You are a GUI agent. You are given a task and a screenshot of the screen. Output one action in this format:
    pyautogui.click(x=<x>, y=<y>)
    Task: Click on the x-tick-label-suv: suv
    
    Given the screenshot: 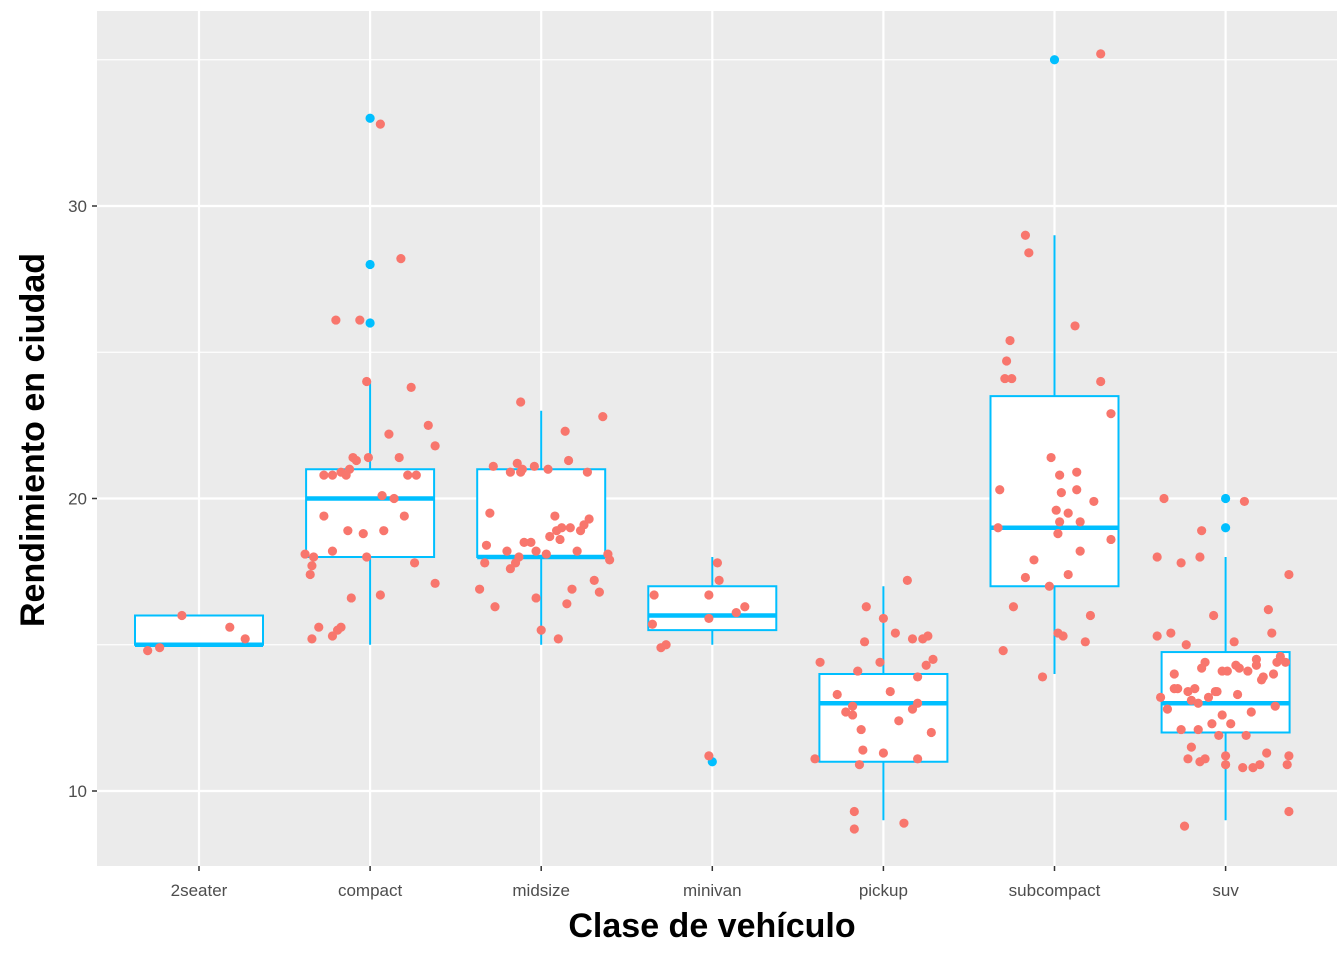 What is the action you would take?
    pyautogui.click(x=1225, y=890)
    